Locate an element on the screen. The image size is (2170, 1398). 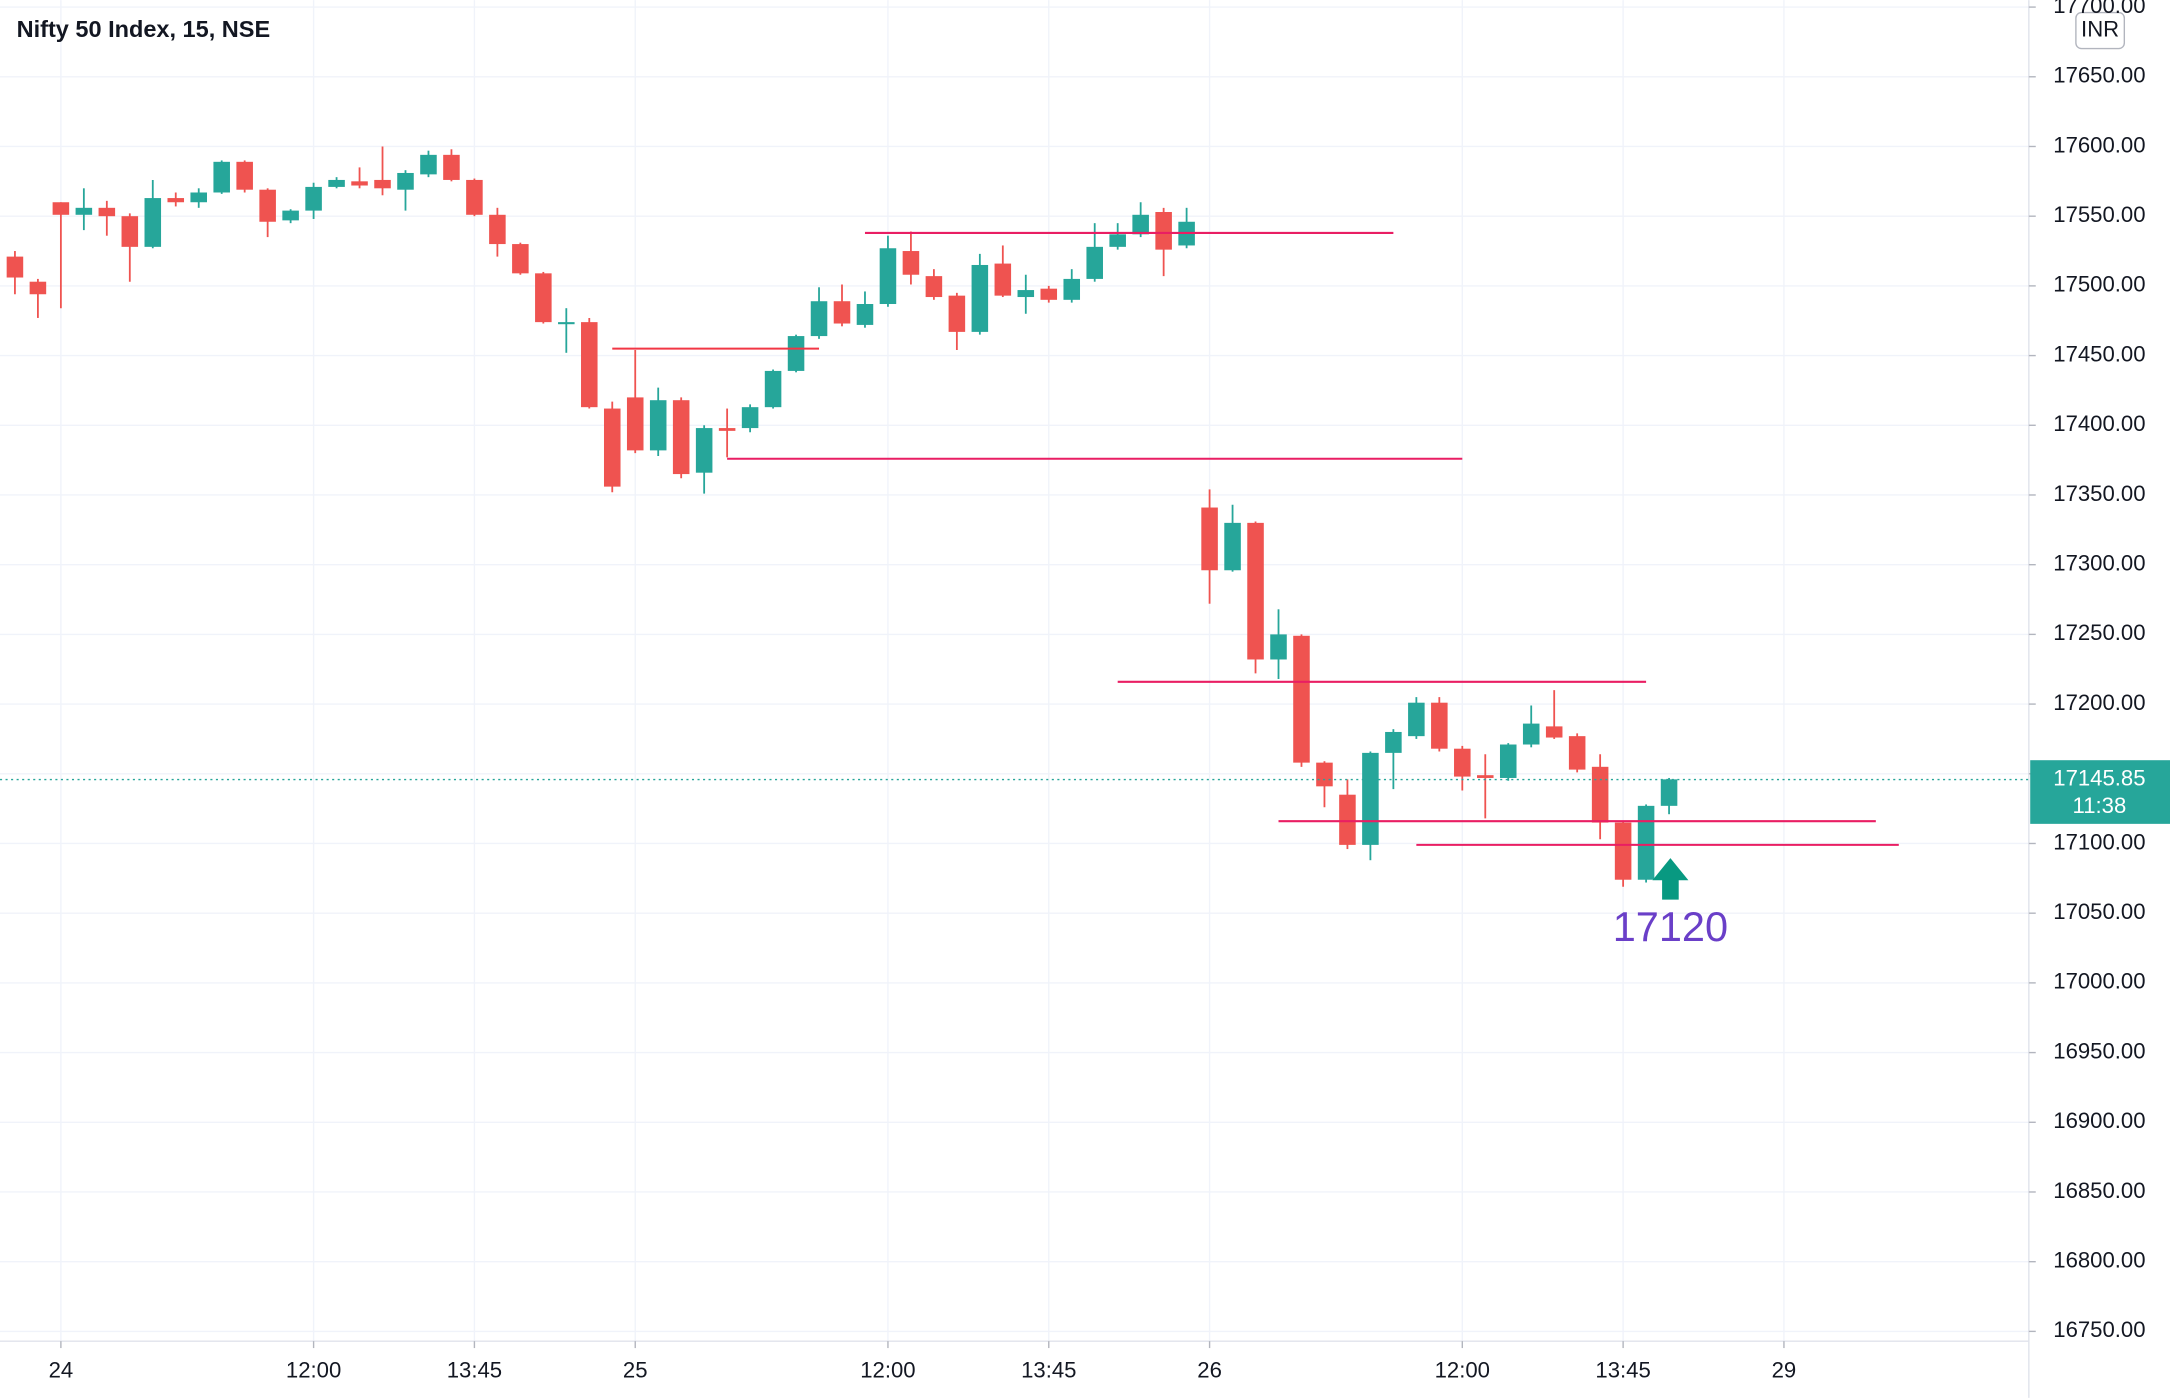
y-tick-label: 17600.00 is located at coordinates (2099, 144).